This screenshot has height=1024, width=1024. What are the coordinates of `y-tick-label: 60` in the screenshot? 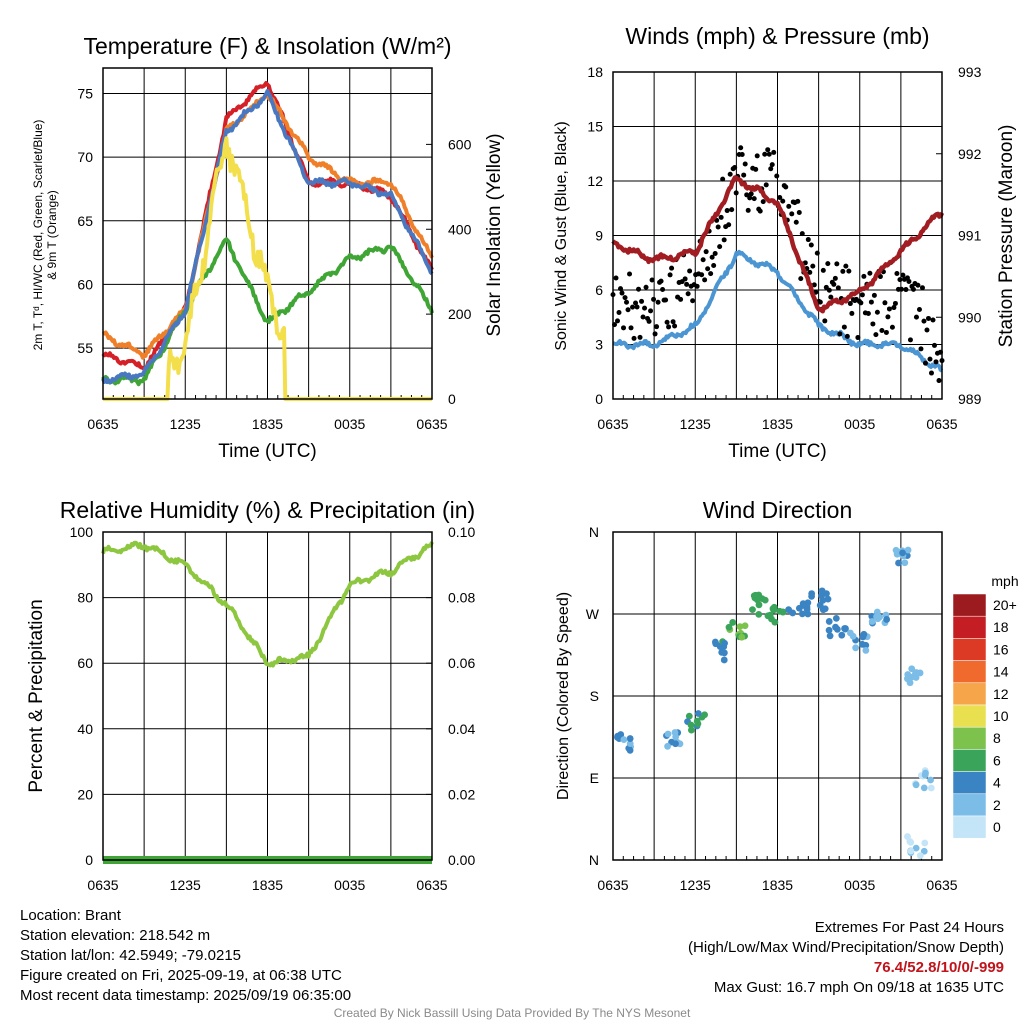 It's located at (85, 663).